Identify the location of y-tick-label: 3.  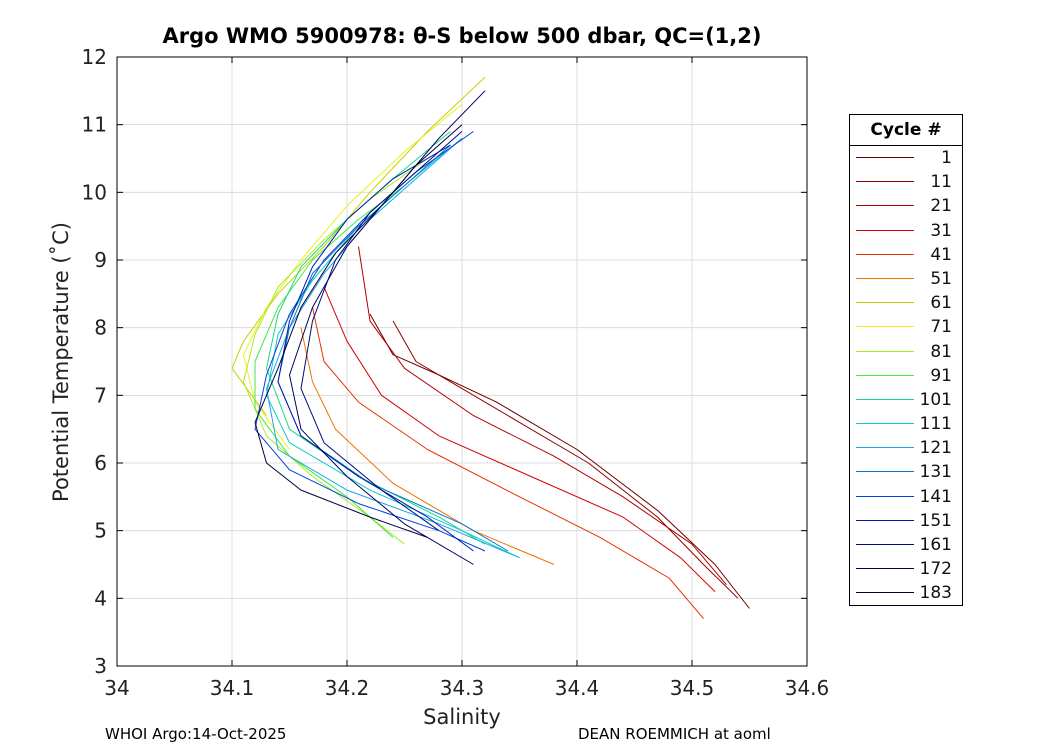
(100, 666).